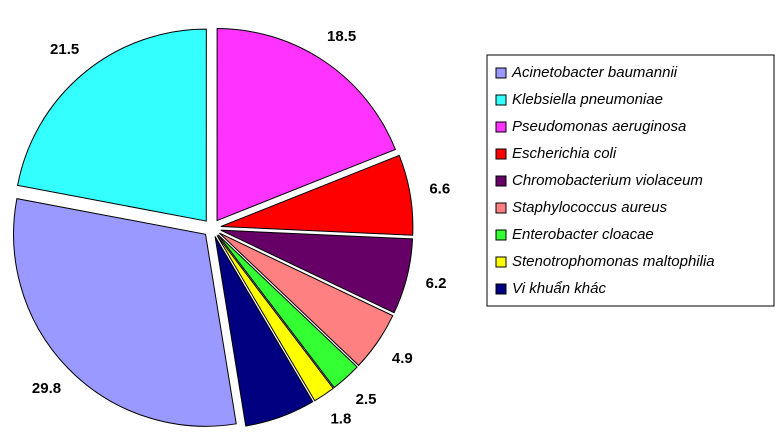 The image size is (778, 438). Describe the element at coordinates (590, 207) in the screenshot. I see `legend-label: Staphylococcus aureus` at that location.